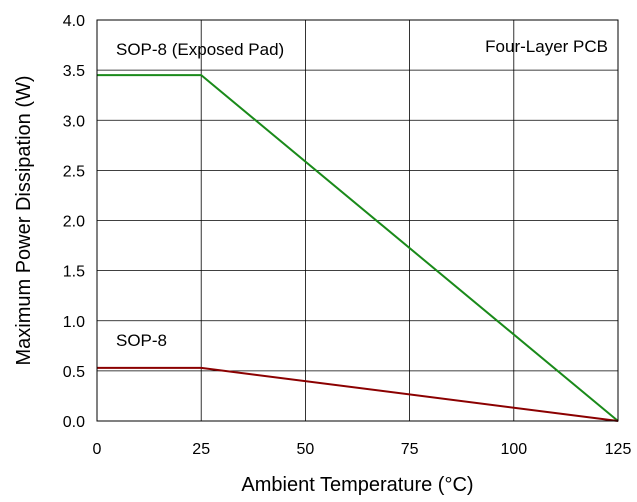 Image resolution: width=637 pixels, height=502 pixels. Describe the element at coordinates (74, 322) in the screenshot. I see `y-tick-label: 1.0` at that location.